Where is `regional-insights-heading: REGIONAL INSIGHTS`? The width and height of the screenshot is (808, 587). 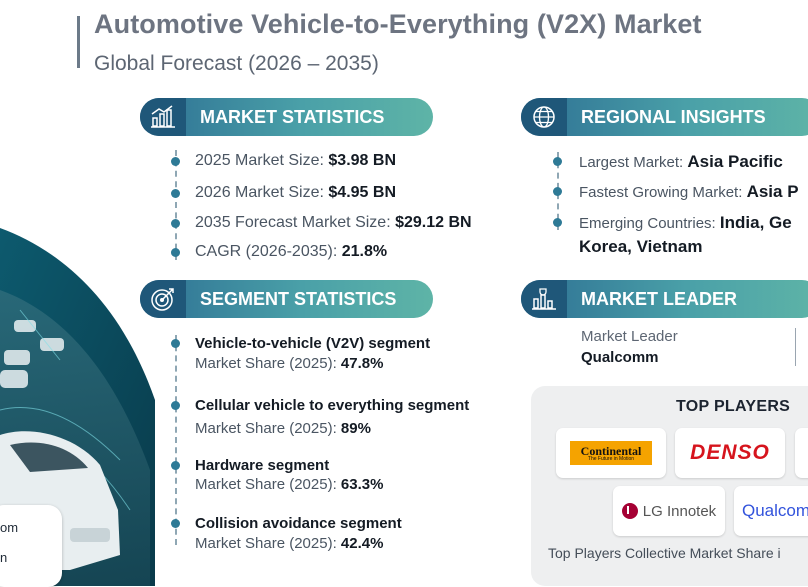 regional-insights-heading: REGIONAL INSIGHTS is located at coordinates (673, 117).